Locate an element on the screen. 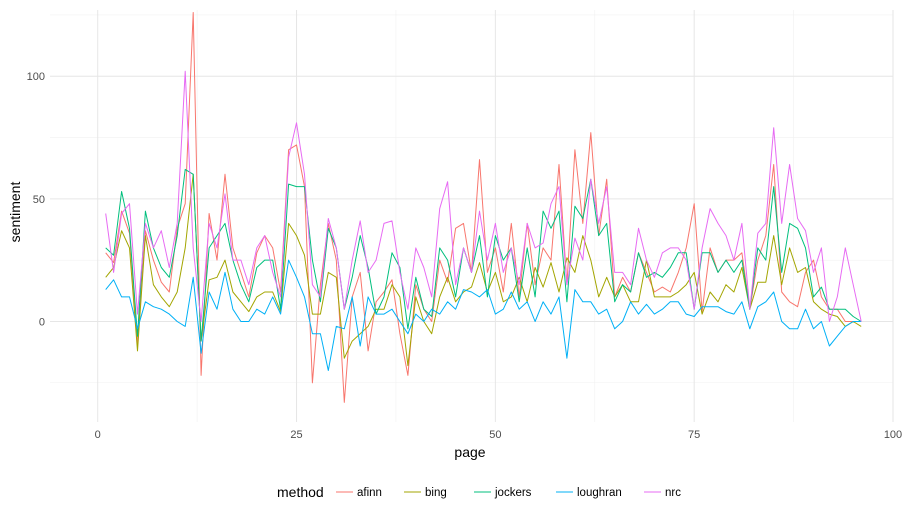 The image size is (903, 518). legend-item-bing: bing is located at coordinates (425, 493).